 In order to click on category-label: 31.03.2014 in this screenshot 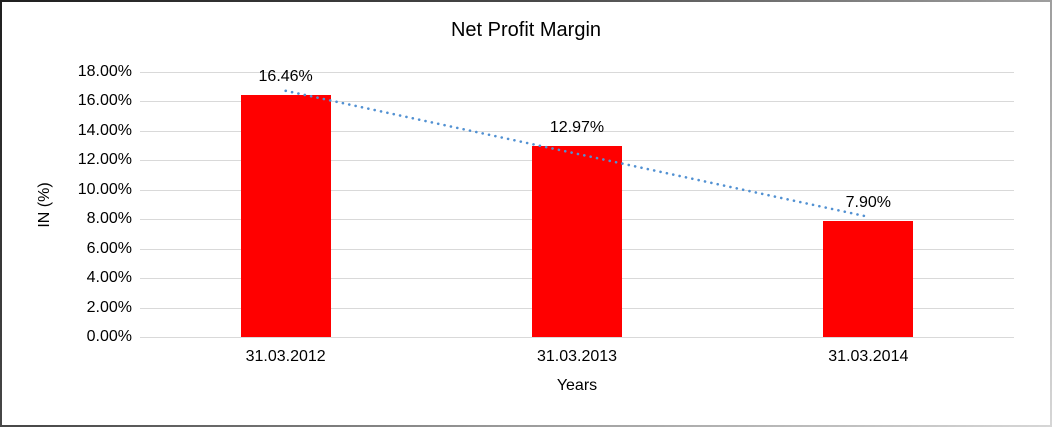, I will do `click(868, 356)`.